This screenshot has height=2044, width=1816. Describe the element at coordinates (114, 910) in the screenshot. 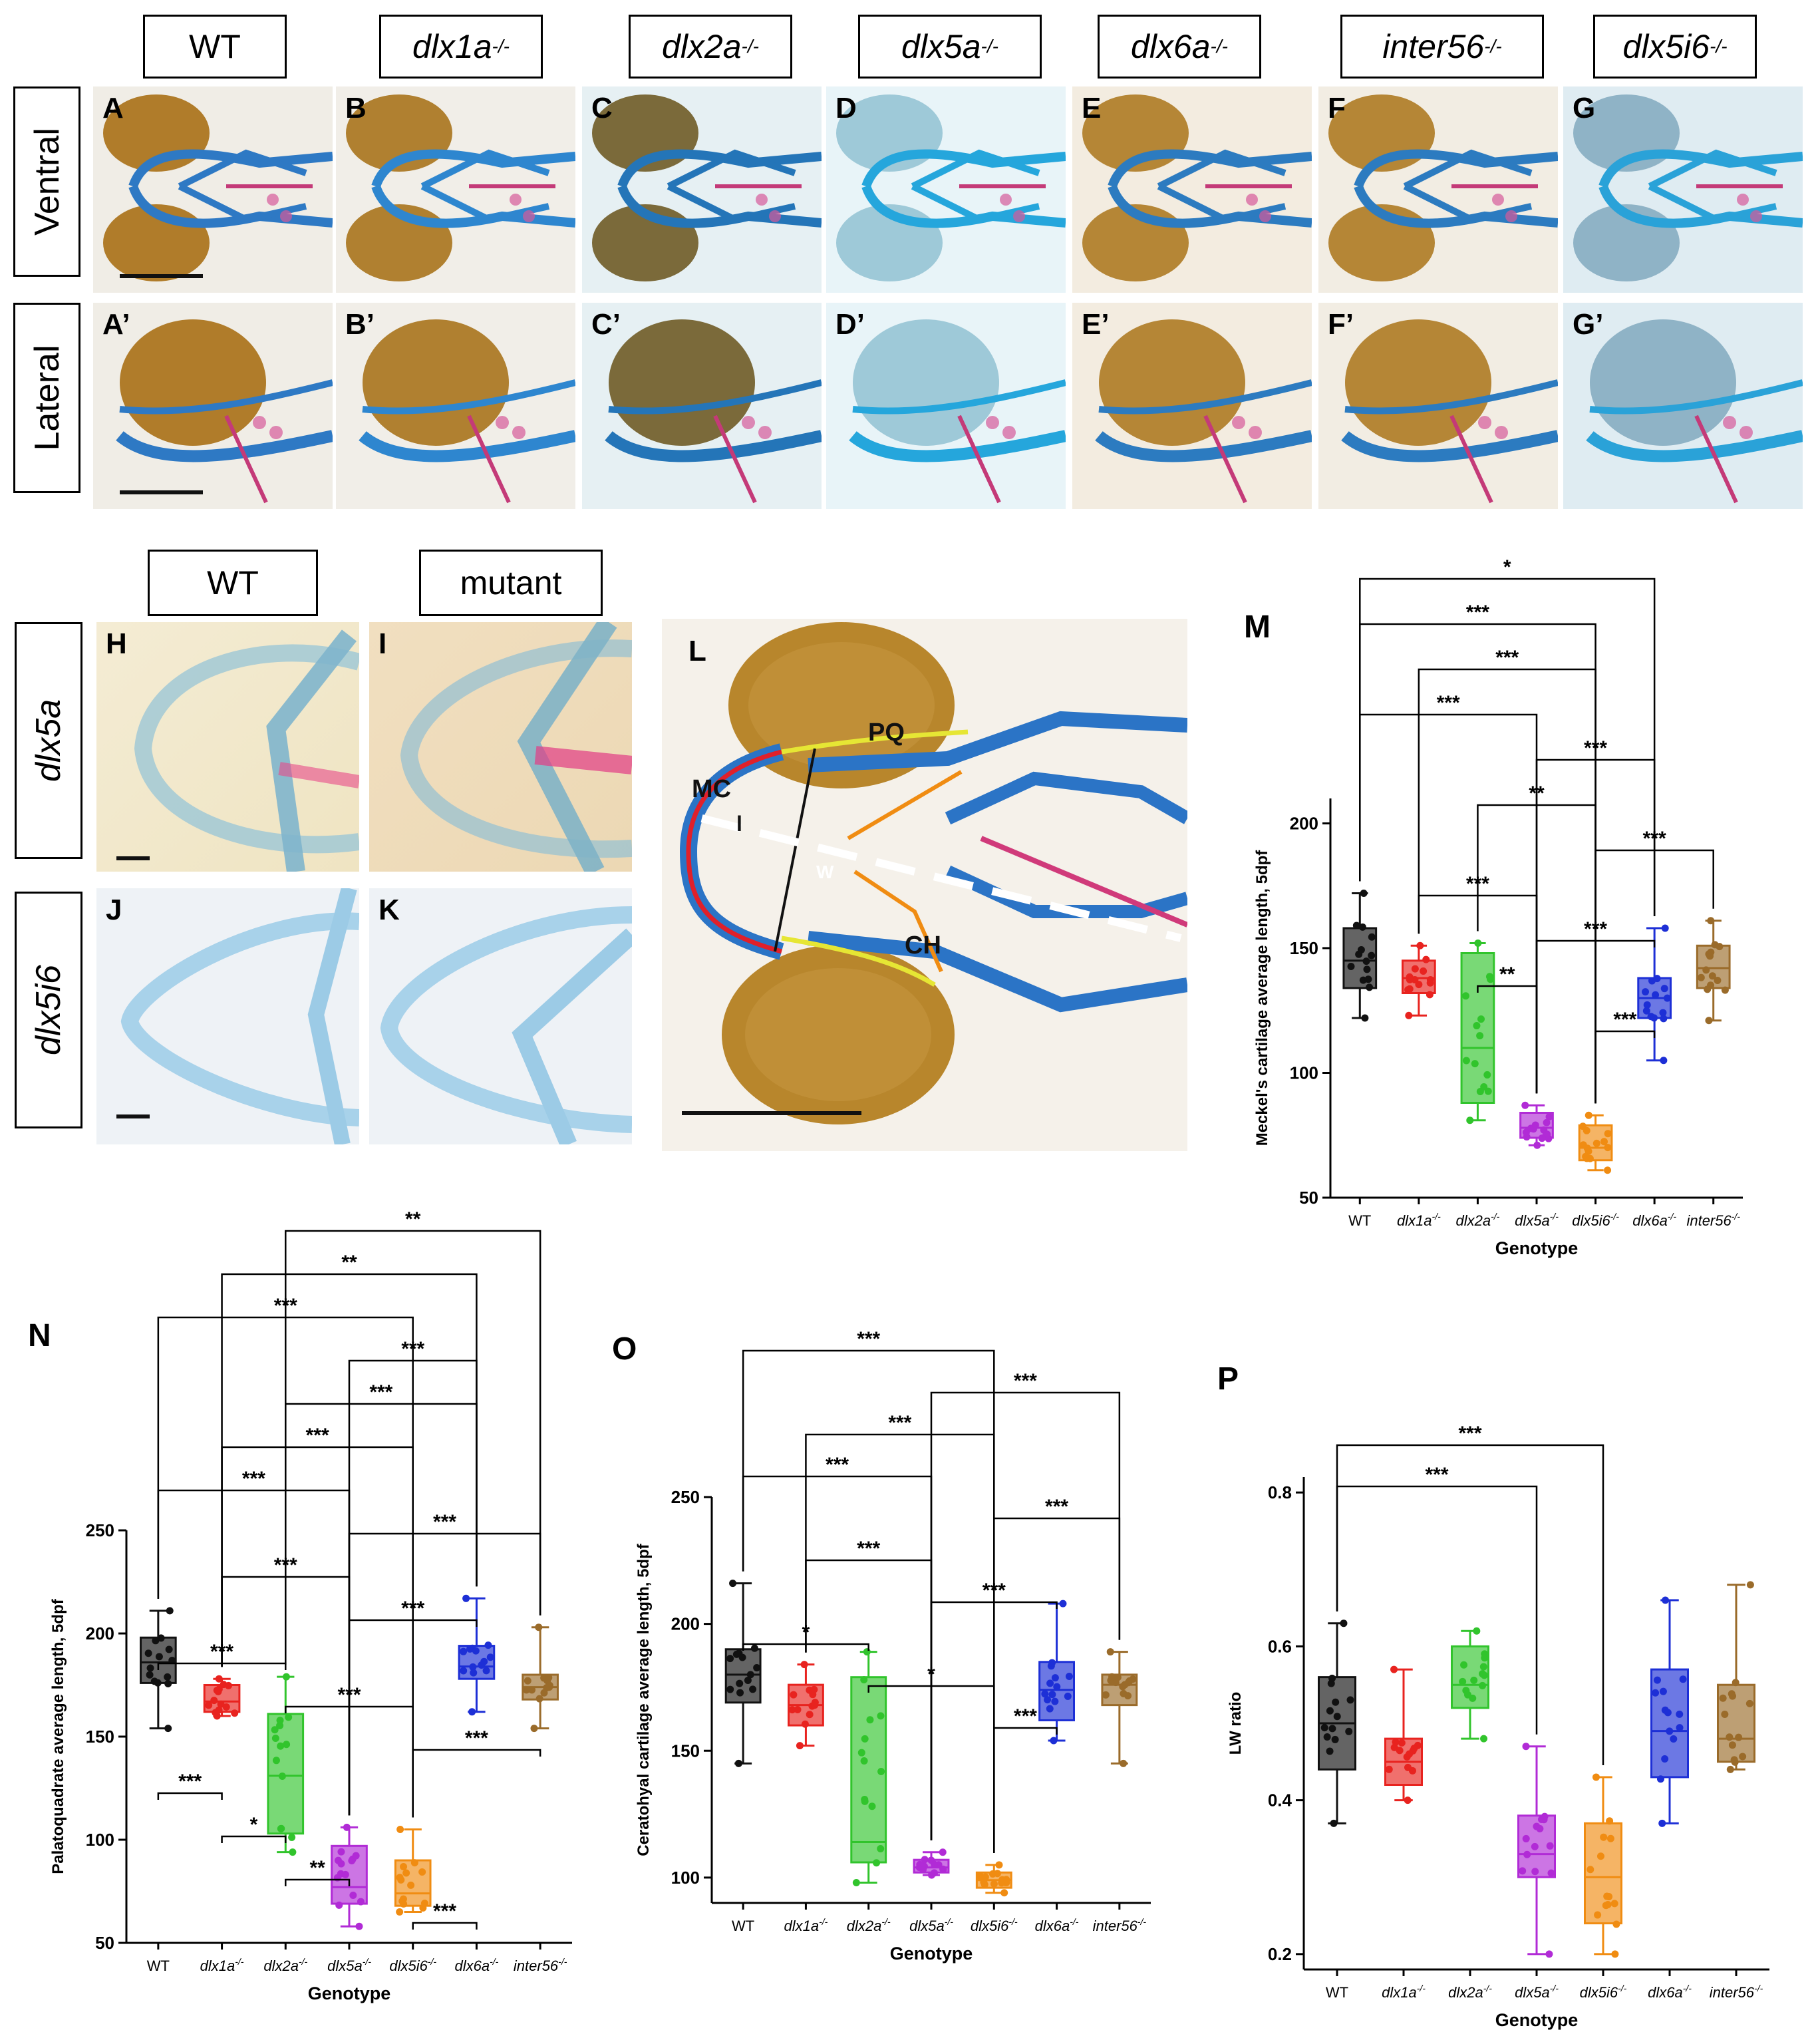

I see `panel-J-label: J` at that location.